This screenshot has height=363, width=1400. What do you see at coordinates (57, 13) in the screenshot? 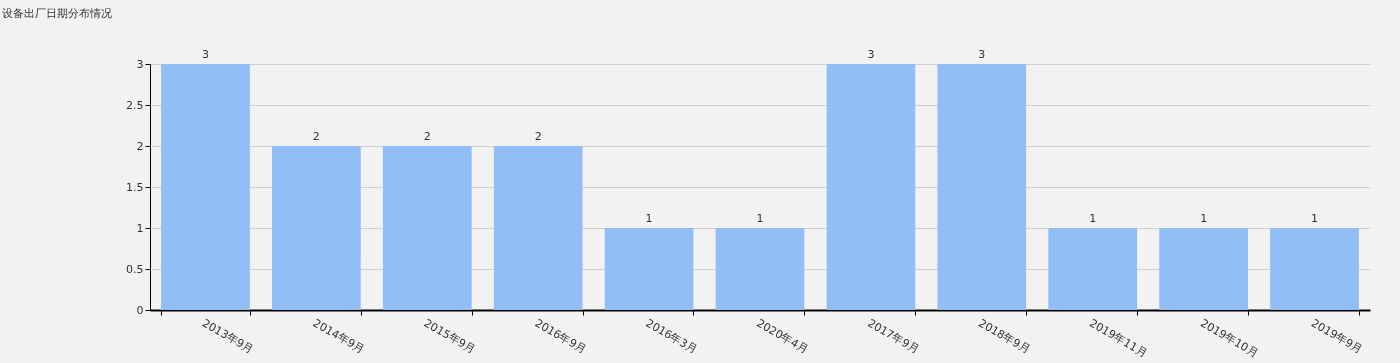
I see `text: 设备出厂日期分布情况` at bounding box center [57, 13].